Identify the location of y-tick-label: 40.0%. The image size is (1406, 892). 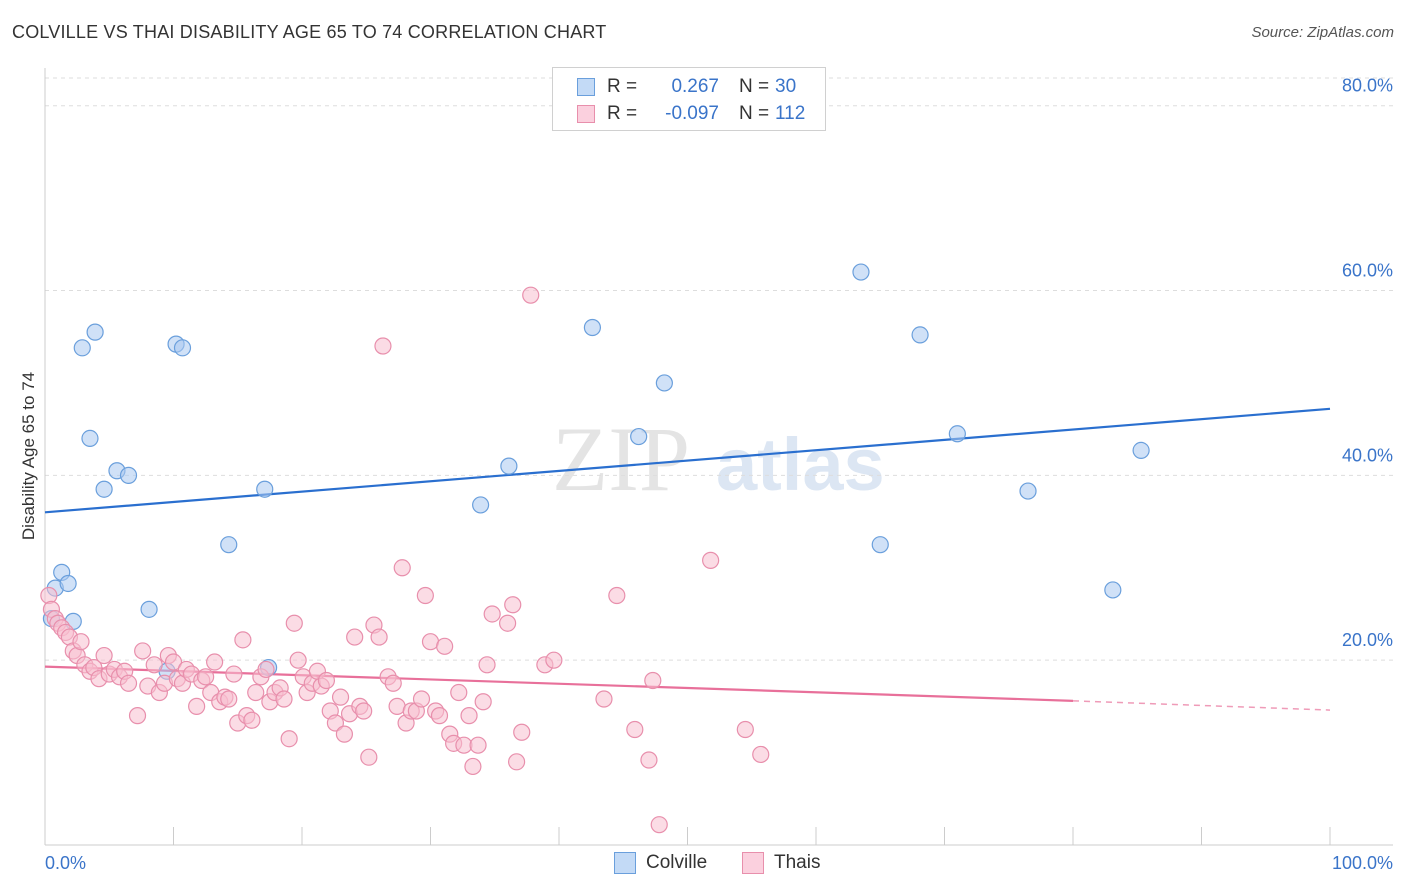
(1367, 455).